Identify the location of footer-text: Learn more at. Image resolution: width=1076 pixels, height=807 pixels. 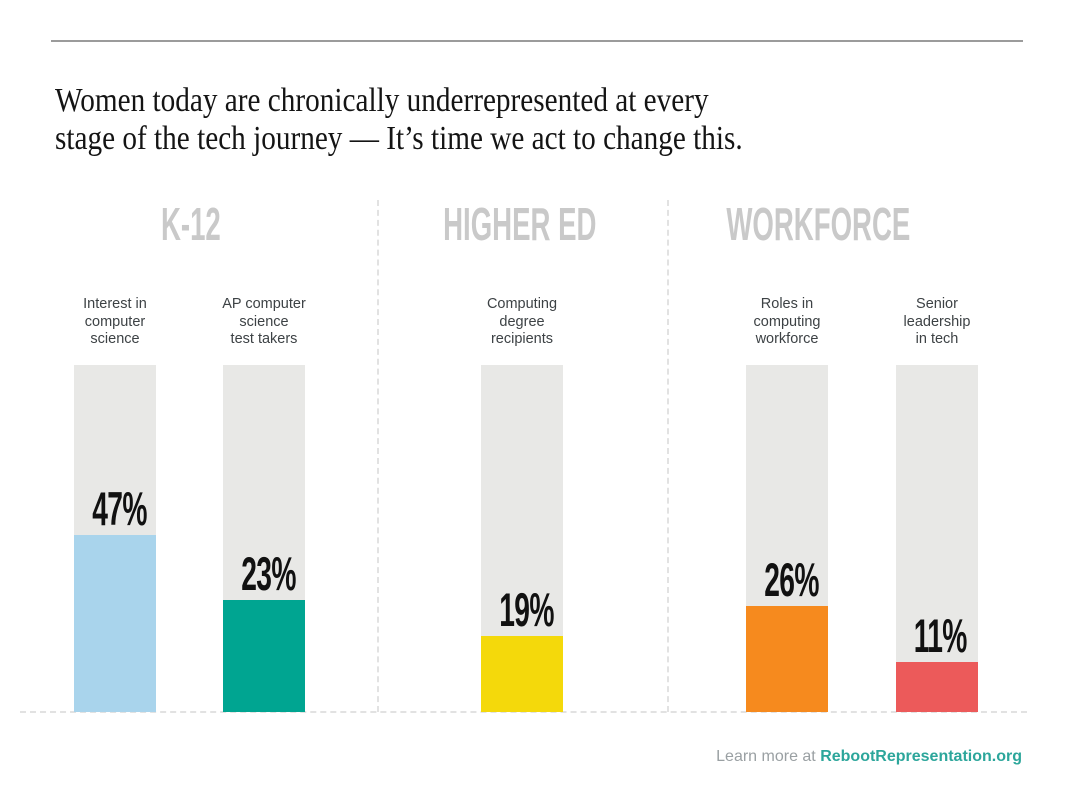
(768, 756).